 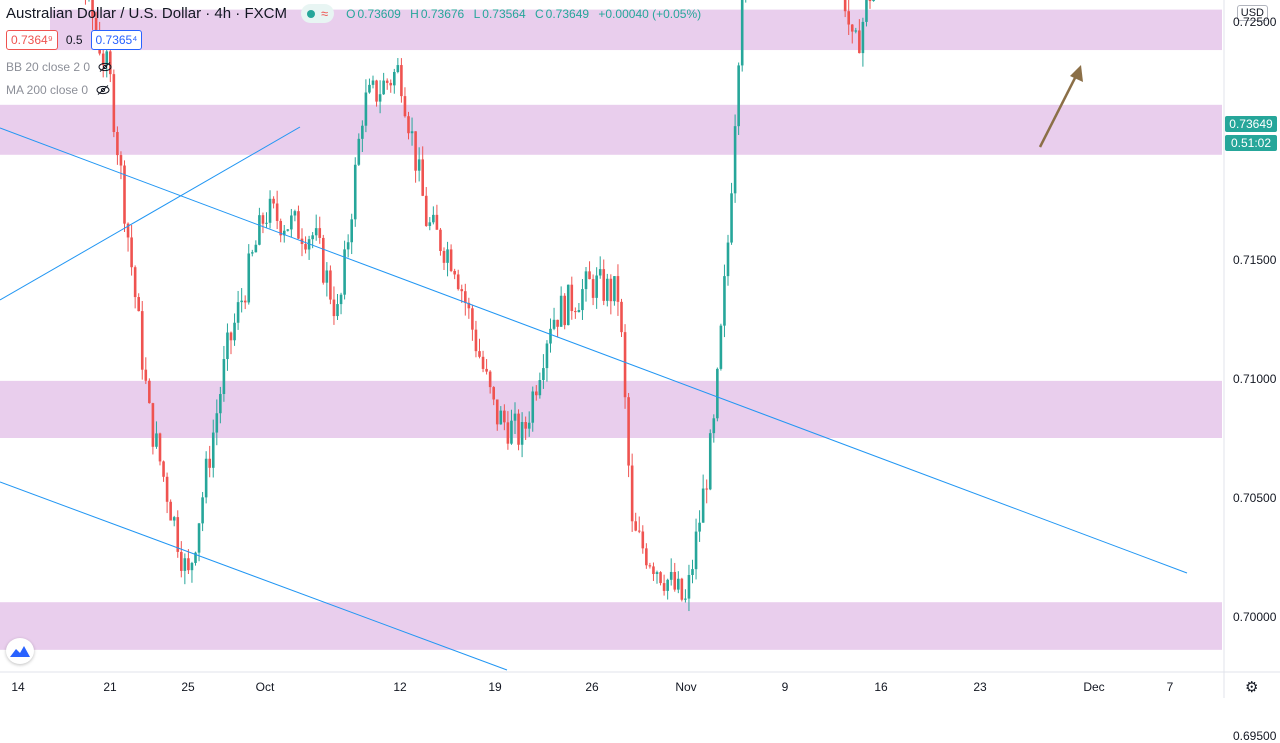 What do you see at coordinates (116, 40) in the screenshot?
I see `buy-price-button: 0.7365⁴` at bounding box center [116, 40].